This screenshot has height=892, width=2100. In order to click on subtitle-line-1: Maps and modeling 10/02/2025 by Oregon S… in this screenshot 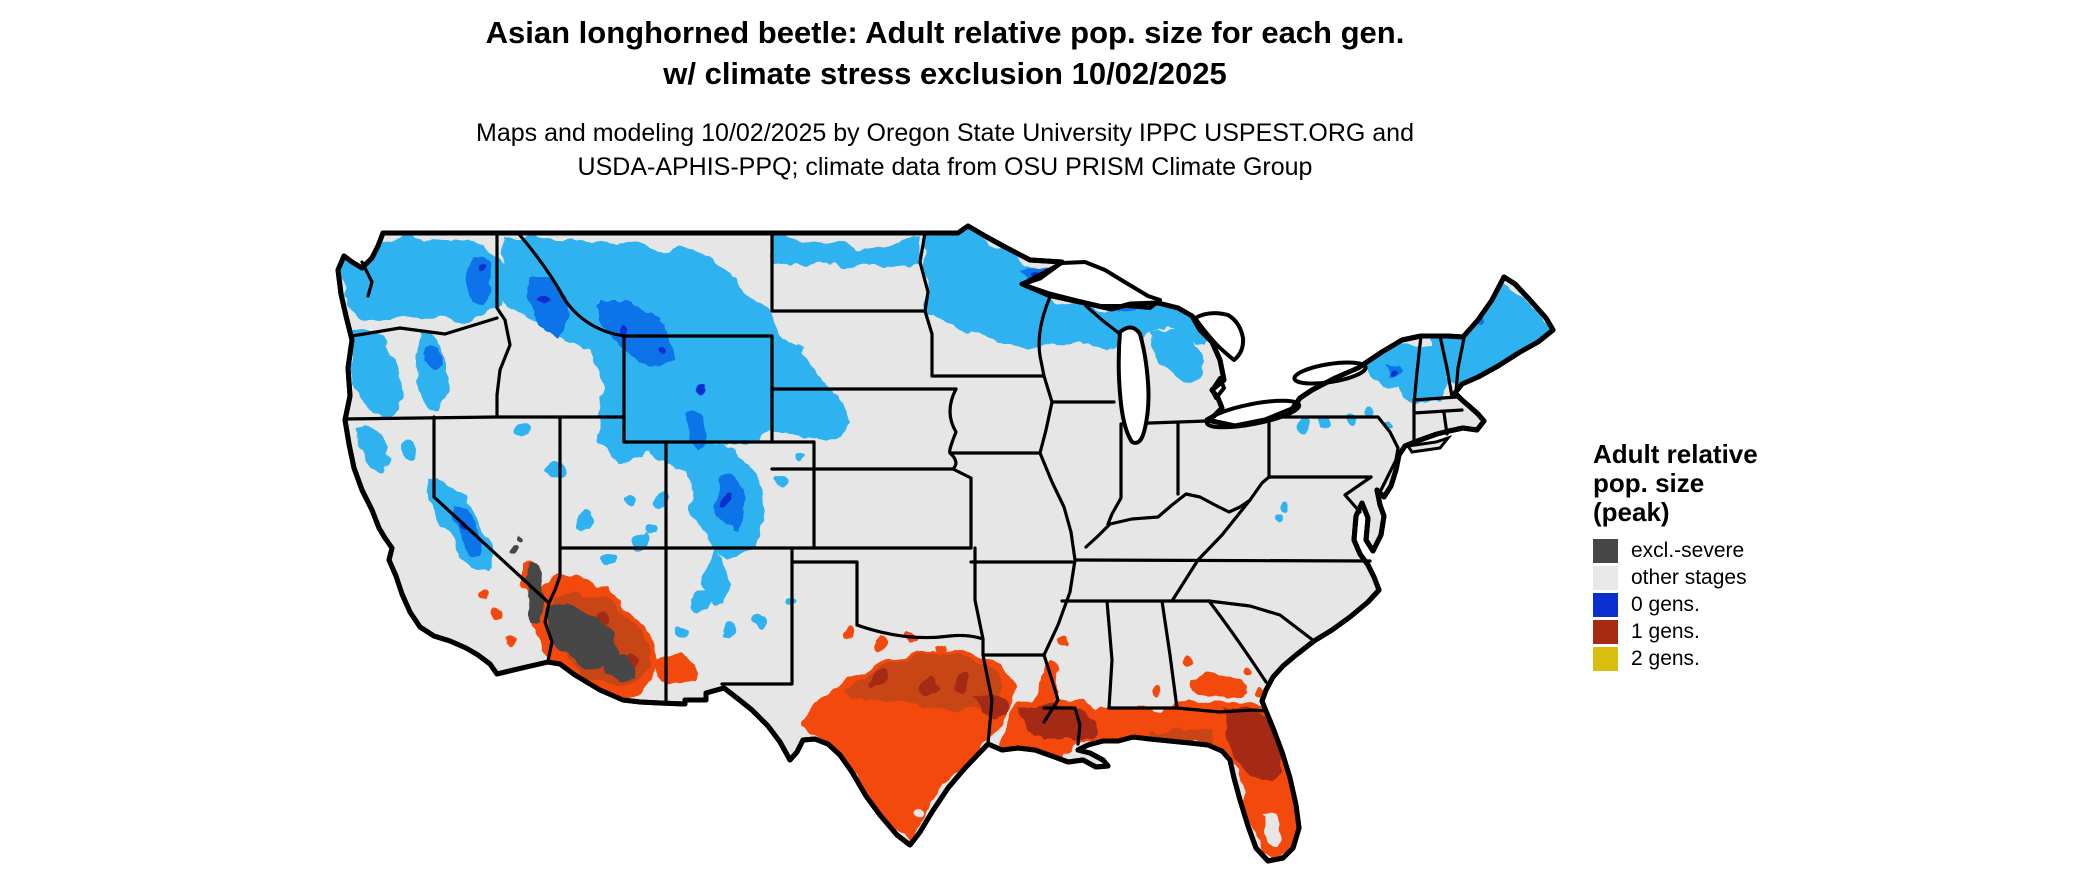, I will do `click(945, 133)`.